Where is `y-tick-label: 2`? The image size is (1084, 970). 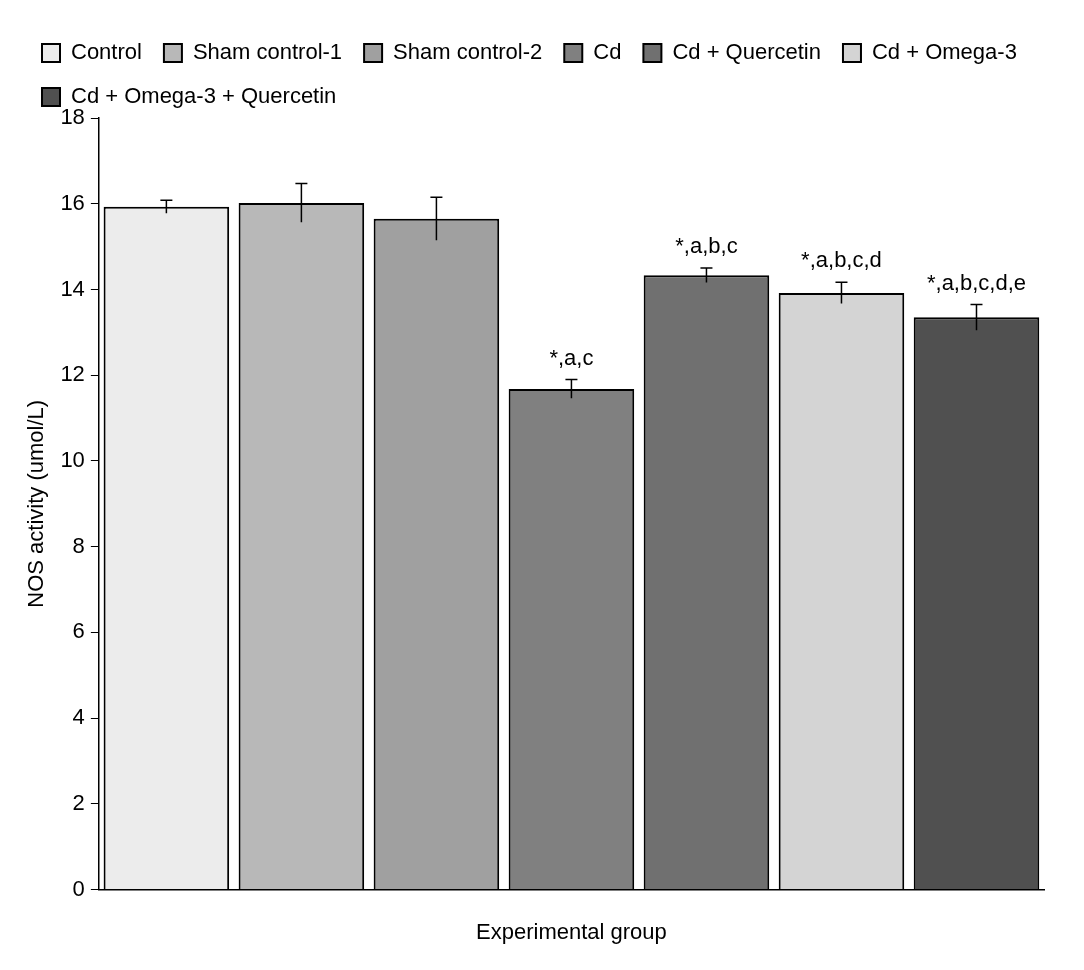
y-tick-label: 2 is located at coordinates (78, 802).